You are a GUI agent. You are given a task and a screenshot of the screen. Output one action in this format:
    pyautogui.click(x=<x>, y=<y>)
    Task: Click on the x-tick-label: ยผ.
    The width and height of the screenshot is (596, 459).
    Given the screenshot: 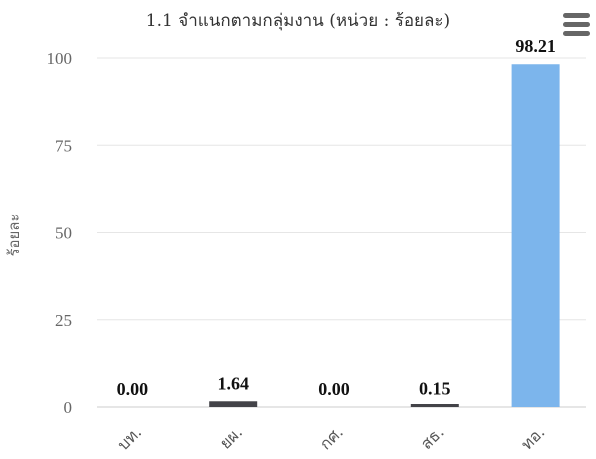 What is the action you would take?
    pyautogui.click(x=231, y=437)
    